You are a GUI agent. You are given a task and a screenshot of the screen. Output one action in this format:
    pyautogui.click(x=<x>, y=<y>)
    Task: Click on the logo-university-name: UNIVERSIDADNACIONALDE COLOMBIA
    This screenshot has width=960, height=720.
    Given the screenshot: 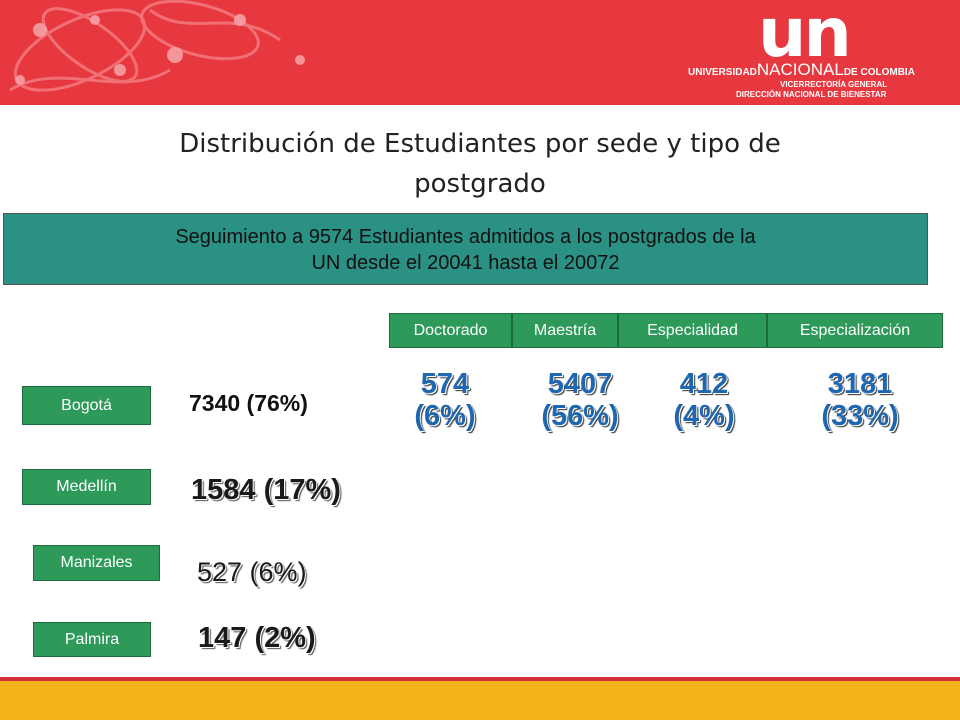 What is the action you would take?
    pyautogui.click(x=819, y=70)
    